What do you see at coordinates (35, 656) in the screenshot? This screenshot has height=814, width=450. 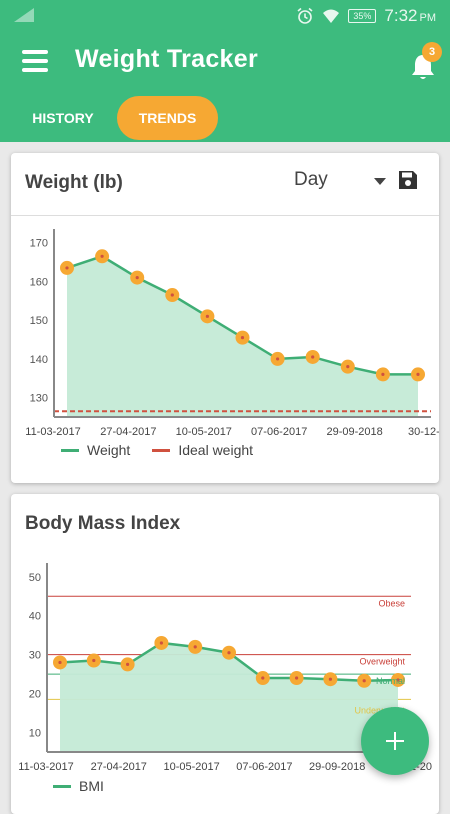 I see `y-tick-label: 30` at bounding box center [35, 656].